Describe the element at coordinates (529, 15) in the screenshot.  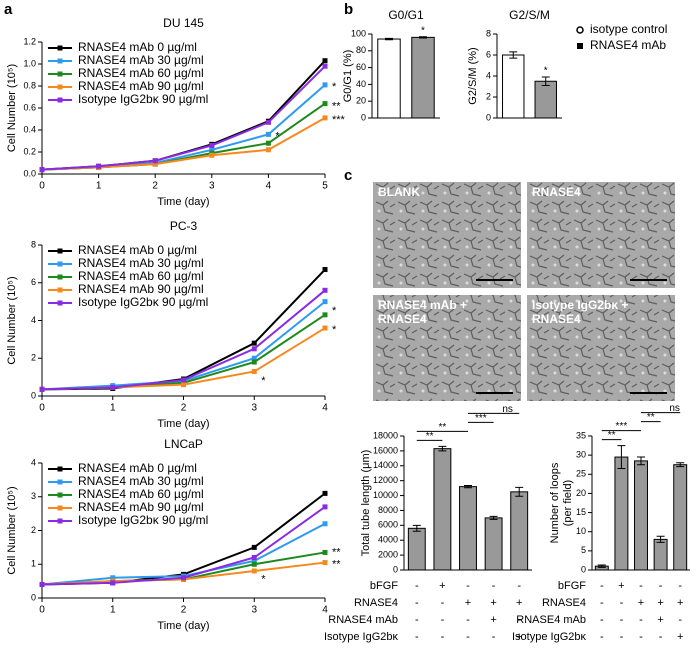
I see `chart-title: G2/S/M` at that location.